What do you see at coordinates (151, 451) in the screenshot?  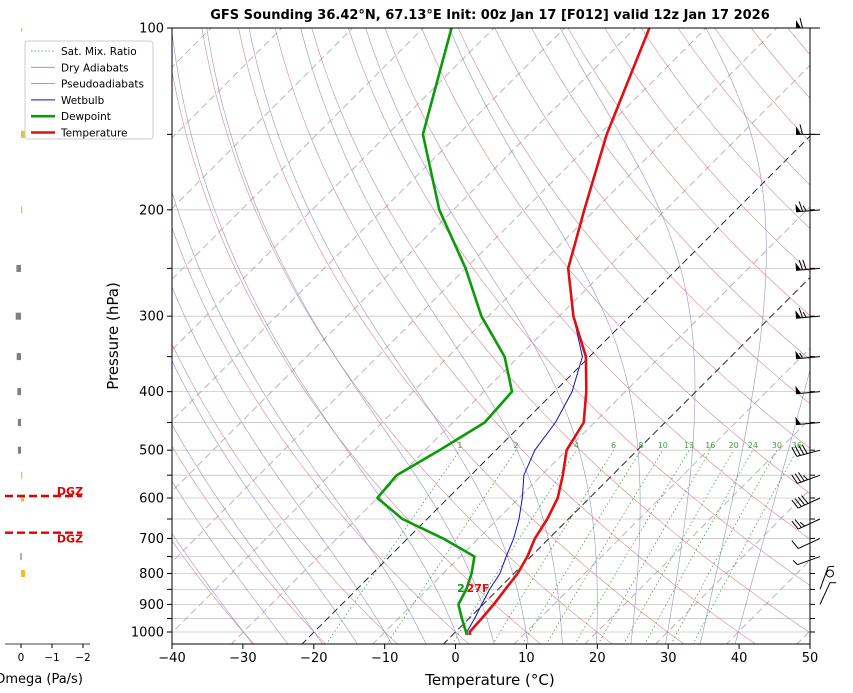 I see `y-tick-label: 500` at bounding box center [151, 451].